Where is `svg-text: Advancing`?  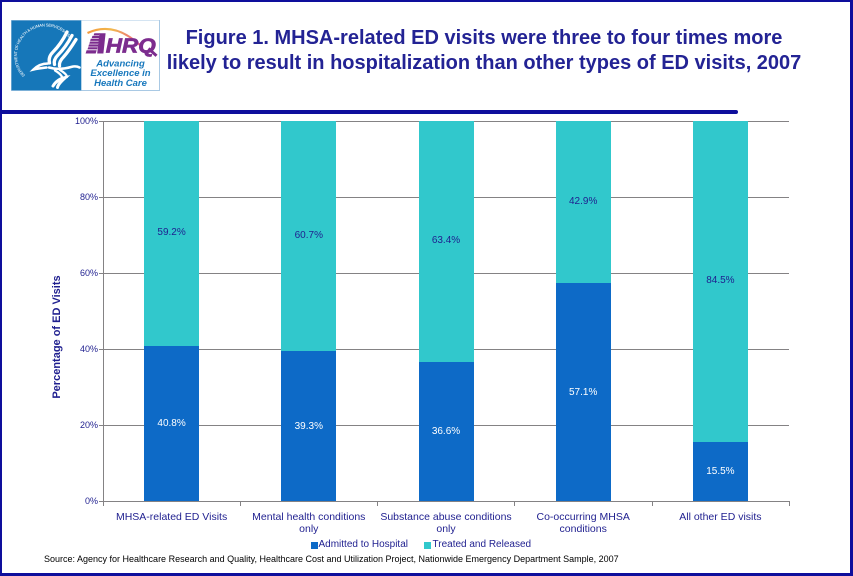 svg-text: Advancing is located at coordinates (120, 63).